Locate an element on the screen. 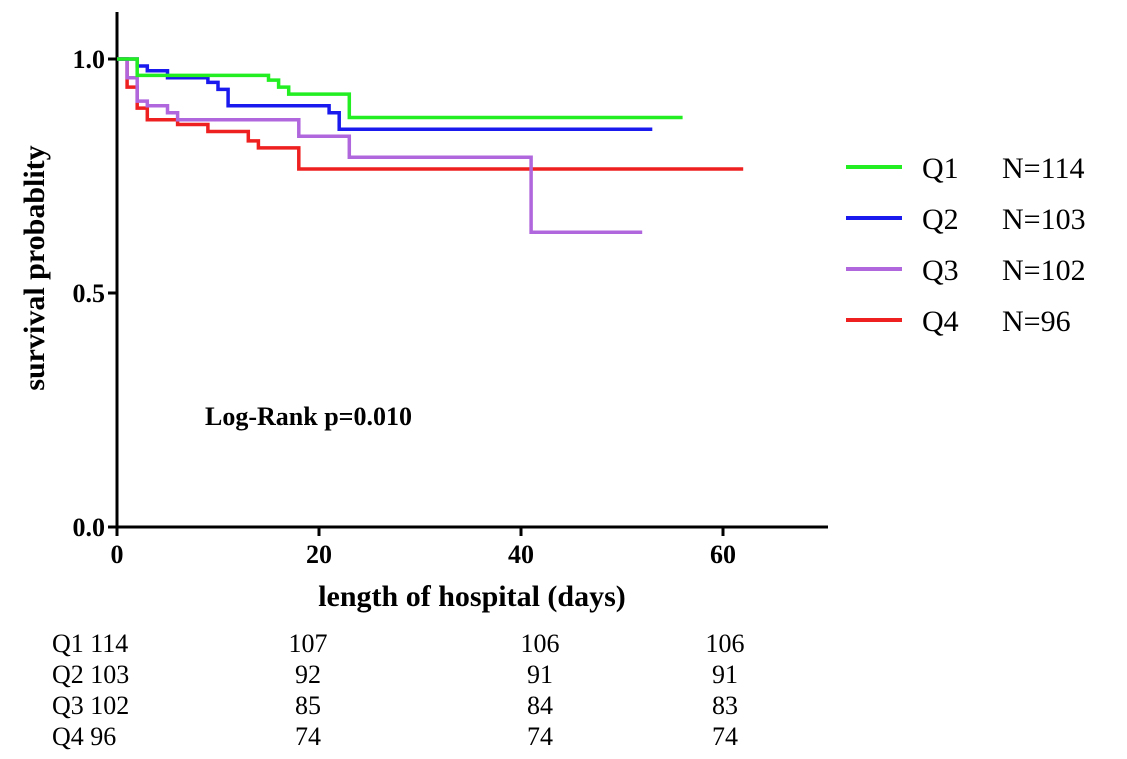 The image size is (1127, 759). risk-cell: 107 is located at coordinates (308, 643).